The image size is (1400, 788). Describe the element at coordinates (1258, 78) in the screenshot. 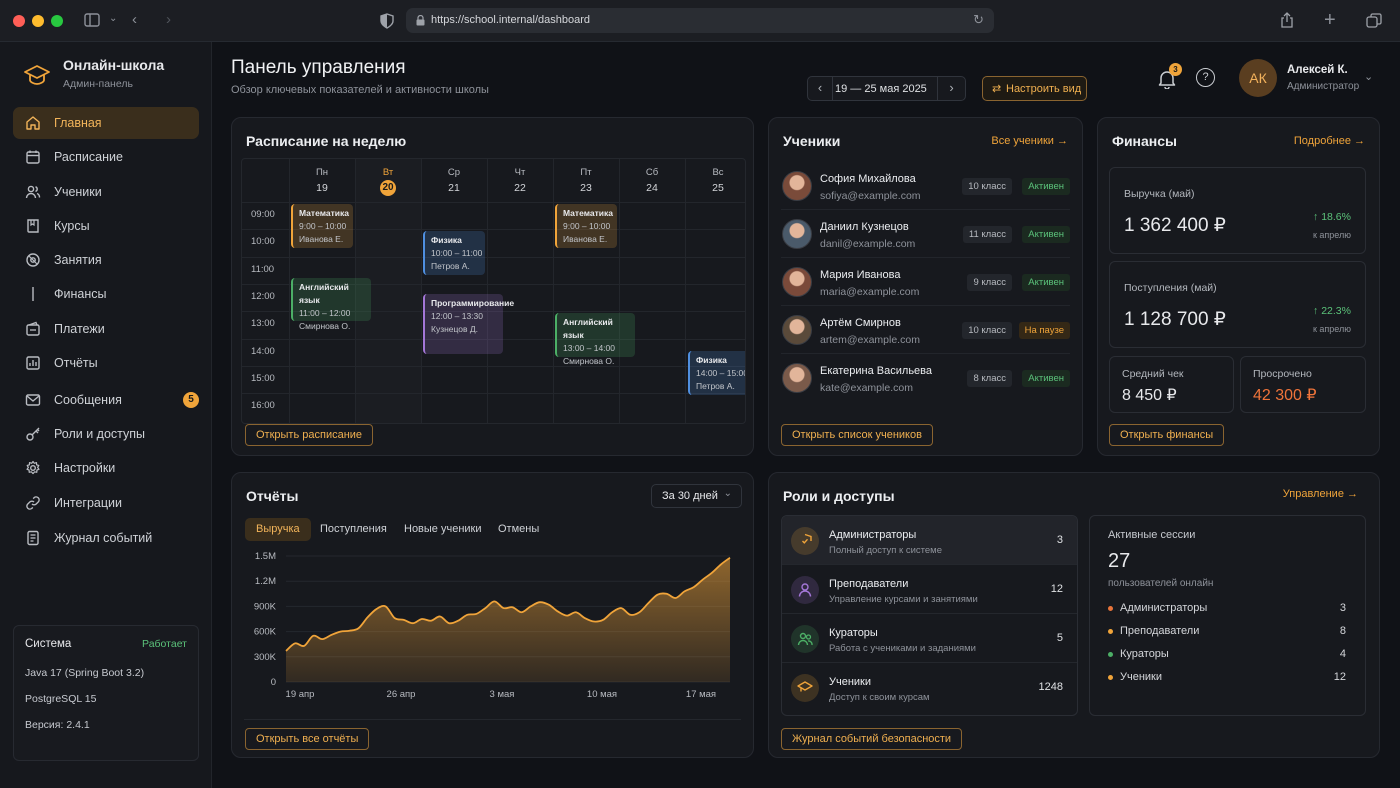

I see `avatar: АК` at that location.